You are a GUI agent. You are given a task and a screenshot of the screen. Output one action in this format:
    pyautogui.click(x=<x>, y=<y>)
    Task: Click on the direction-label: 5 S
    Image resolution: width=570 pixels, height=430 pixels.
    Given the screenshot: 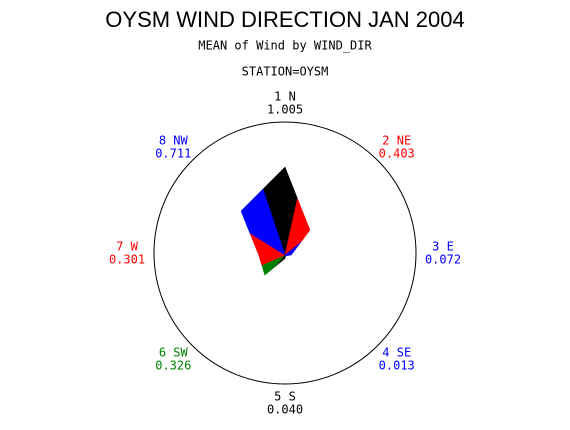 What is the action you would take?
    pyautogui.click(x=285, y=397)
    